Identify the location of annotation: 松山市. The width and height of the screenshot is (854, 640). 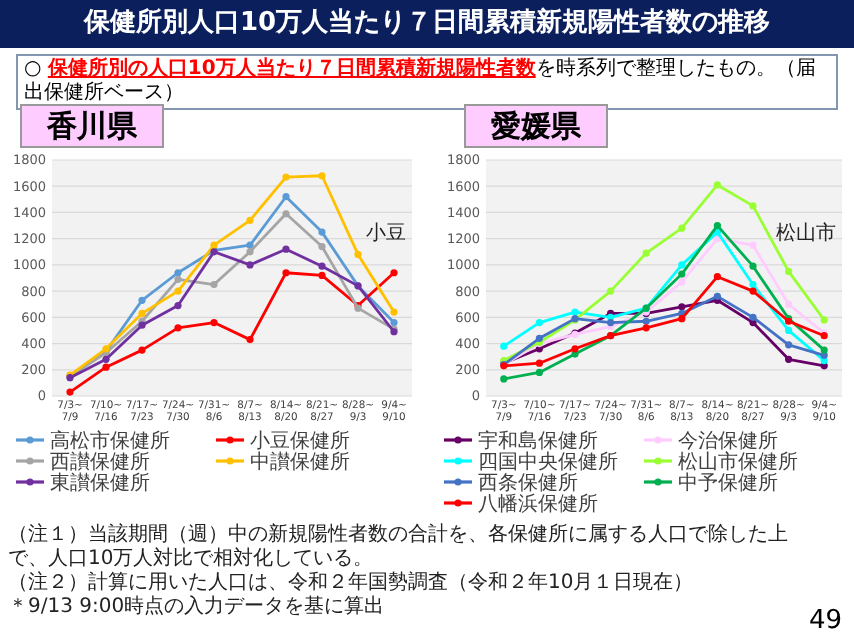
(806, 233).